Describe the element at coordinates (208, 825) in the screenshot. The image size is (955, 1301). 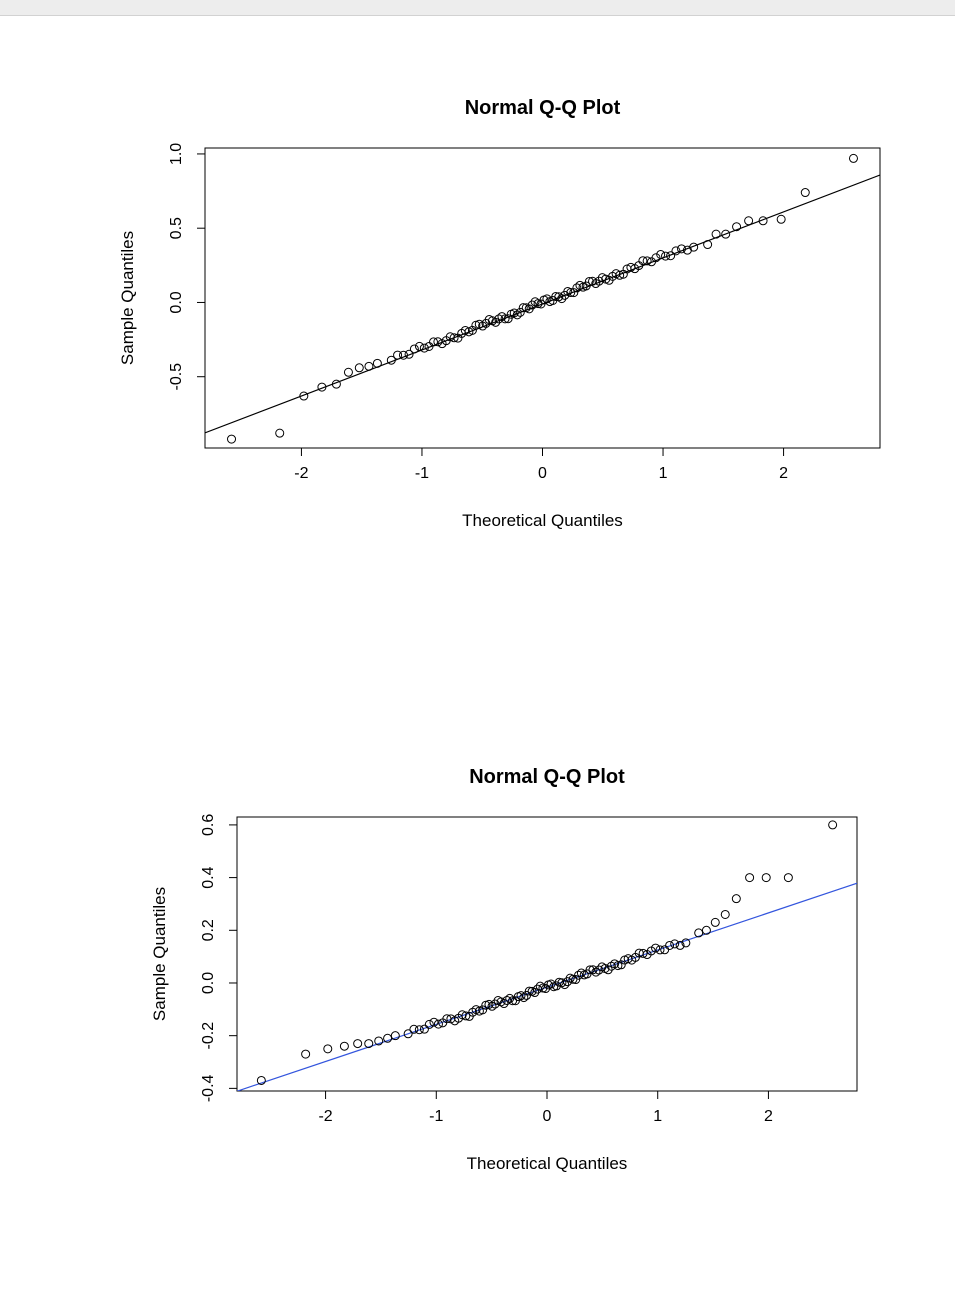
I see `y-tick-label: 0.6` at that location.